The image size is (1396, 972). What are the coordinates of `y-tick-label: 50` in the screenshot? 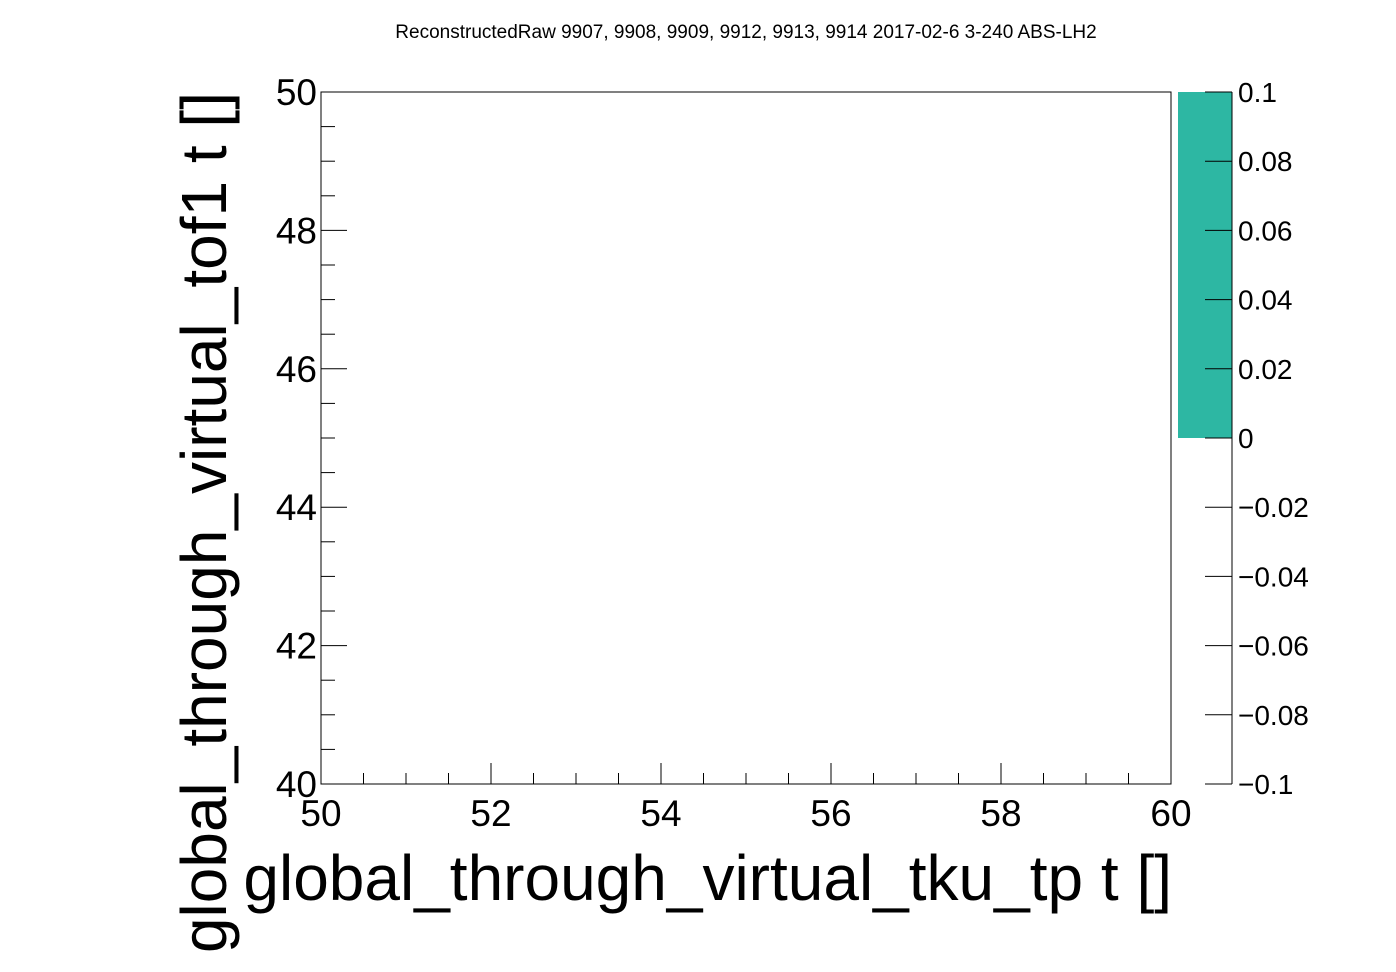 It's located at (296, 92).